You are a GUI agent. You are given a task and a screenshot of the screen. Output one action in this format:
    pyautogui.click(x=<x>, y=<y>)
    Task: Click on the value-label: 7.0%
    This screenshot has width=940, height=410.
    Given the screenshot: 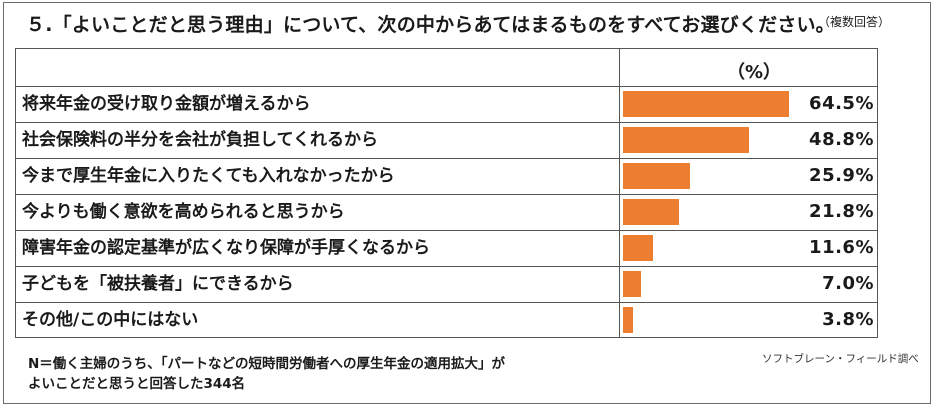 What is the action you would take?
    pyautogui.click(x=848, y=283)
    